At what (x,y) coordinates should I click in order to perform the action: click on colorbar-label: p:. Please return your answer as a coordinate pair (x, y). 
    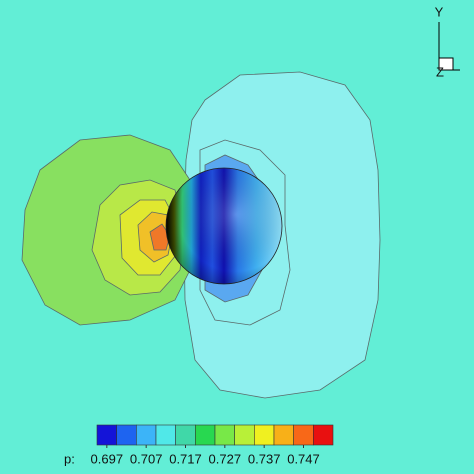
    Looking at the image, I should click on (69, 458).